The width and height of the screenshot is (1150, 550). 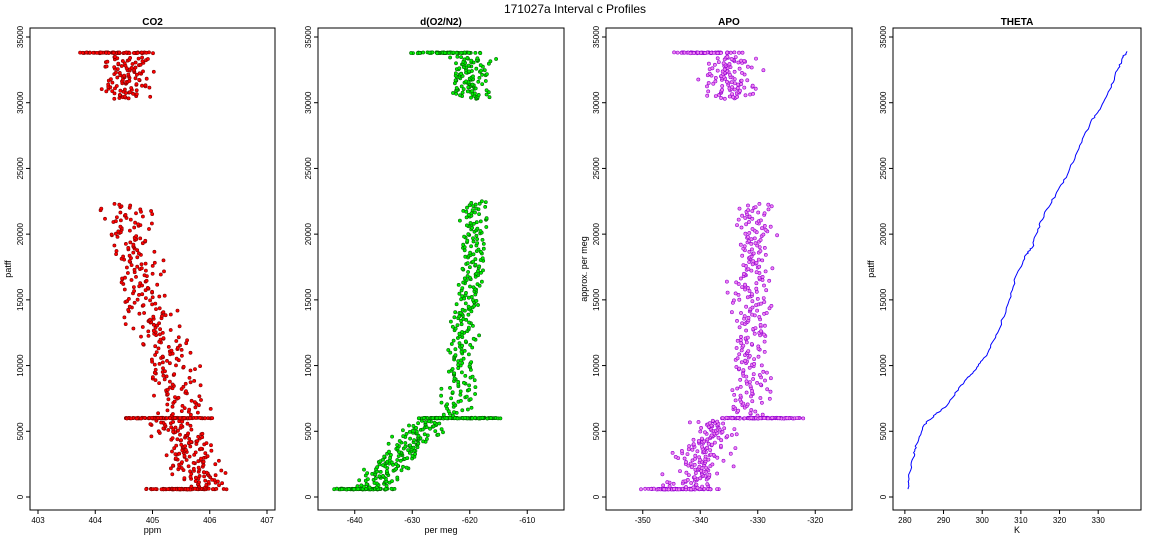 What do you see at coordinates (905, 520) in the screenshot?
I see `x-tick-label: 280` at bounding box center [905, 520].